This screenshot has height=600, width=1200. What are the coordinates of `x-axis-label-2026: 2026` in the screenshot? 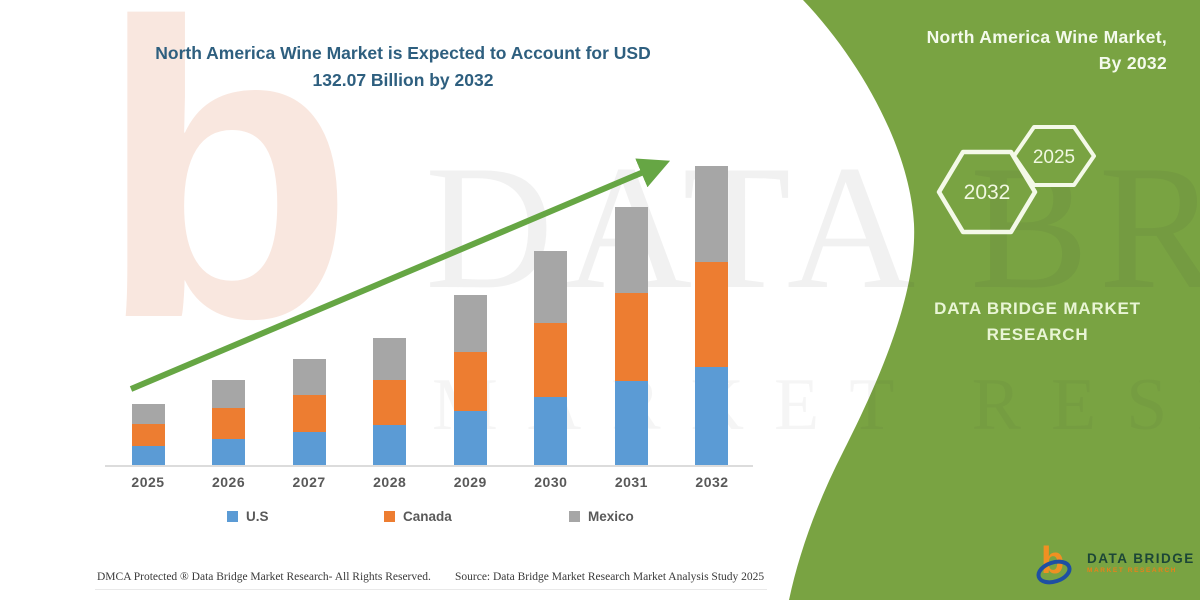 It's located at (228, 482).